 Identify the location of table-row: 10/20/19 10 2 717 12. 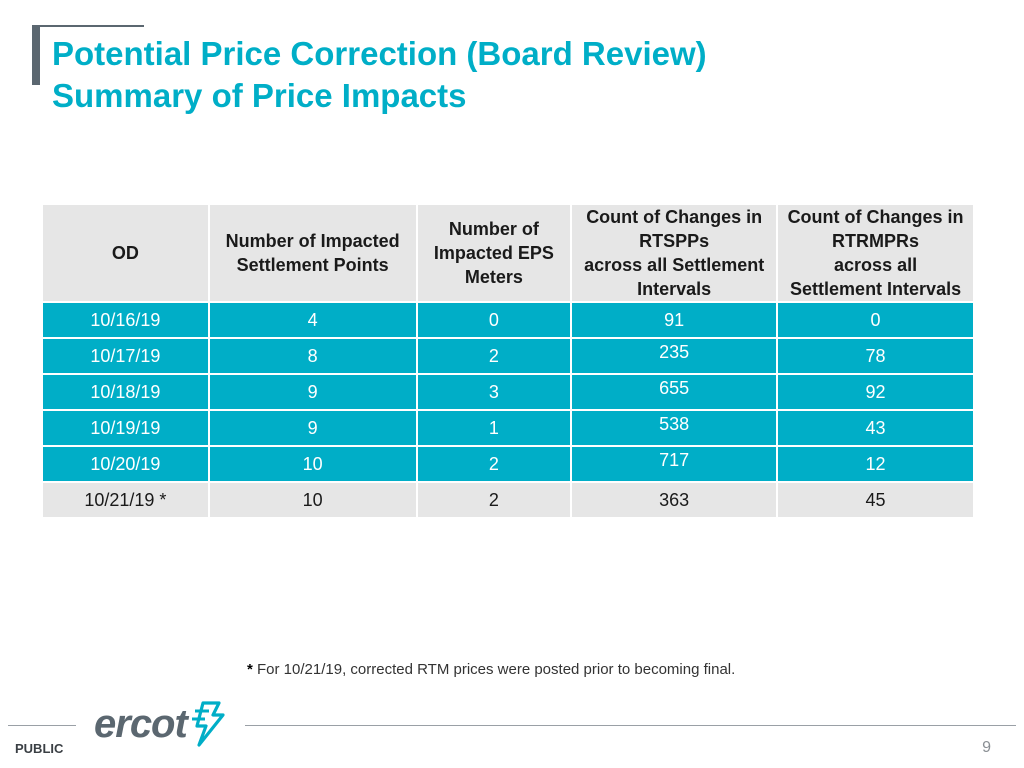
(508, 464).